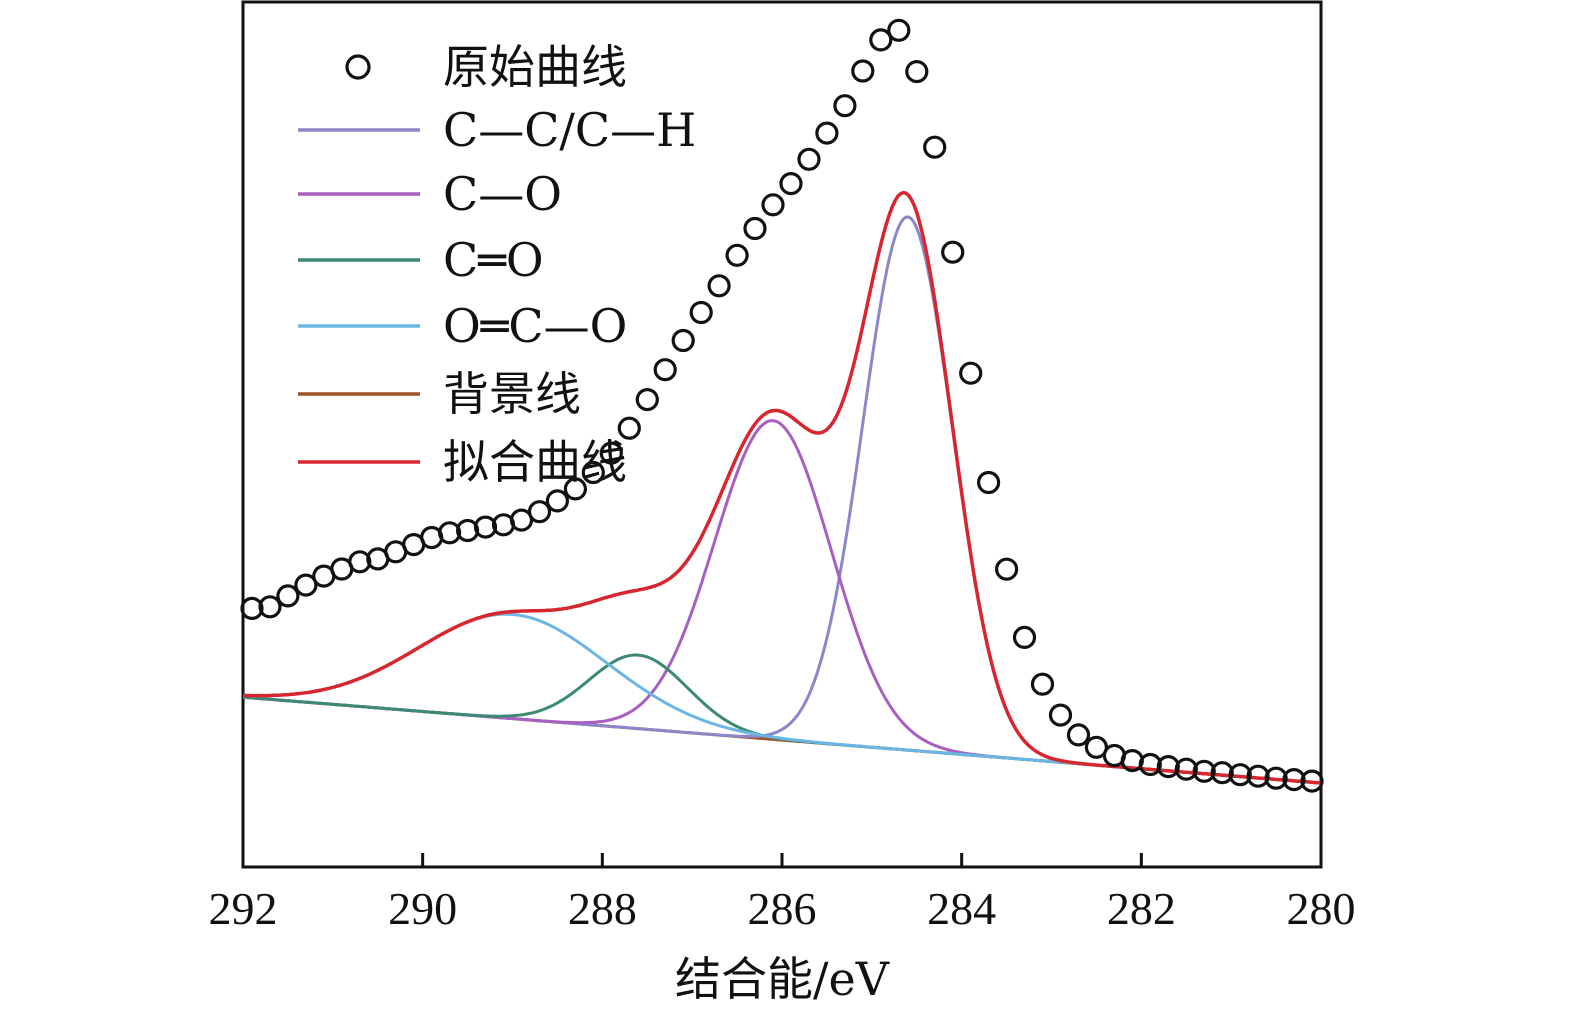 This screenshot has width=1575, height=1018. Describe the element at coordinates (961, 908) in the screenshot. I see `x-tick-label: 284` at that location.